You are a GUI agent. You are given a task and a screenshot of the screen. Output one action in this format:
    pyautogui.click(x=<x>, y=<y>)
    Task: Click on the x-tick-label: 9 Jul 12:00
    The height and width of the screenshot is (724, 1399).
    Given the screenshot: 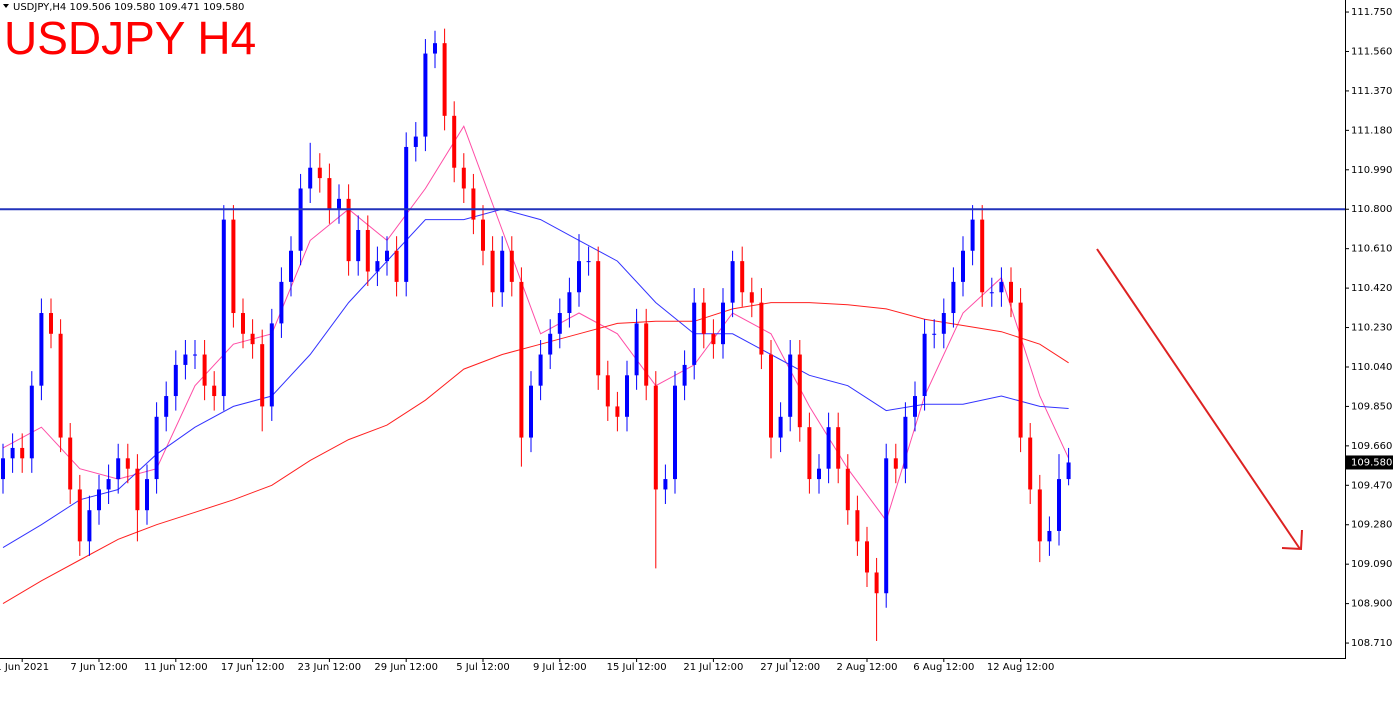 What is the action you would take?
    pyautogui.click(x=560, y=667)
    